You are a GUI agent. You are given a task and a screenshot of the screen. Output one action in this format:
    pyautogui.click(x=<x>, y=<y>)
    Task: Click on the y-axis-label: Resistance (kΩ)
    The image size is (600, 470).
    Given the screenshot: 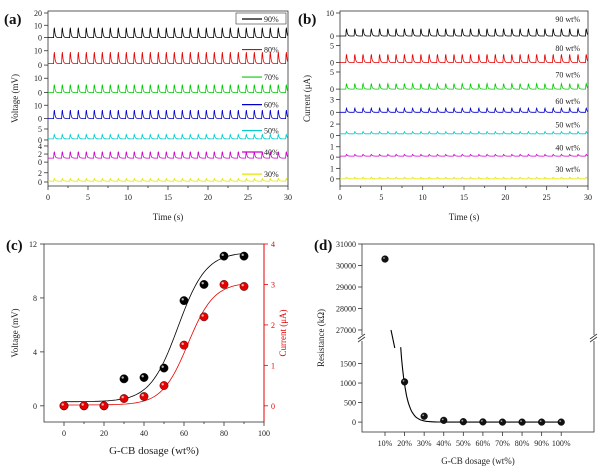 What is the action you would take?
    pyautogui.click(x=321, y=338)
    